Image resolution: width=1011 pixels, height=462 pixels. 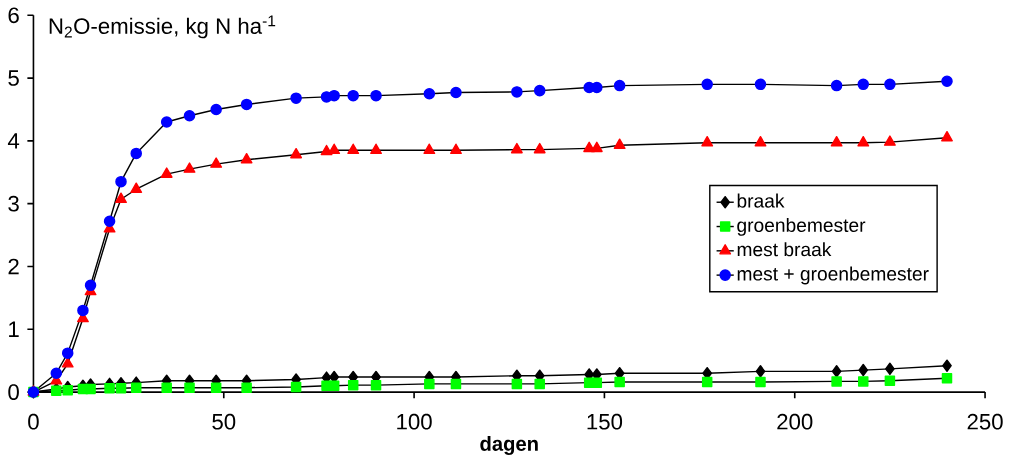 I want to click on y-tick-label: 5, so click(x=13, y=78).